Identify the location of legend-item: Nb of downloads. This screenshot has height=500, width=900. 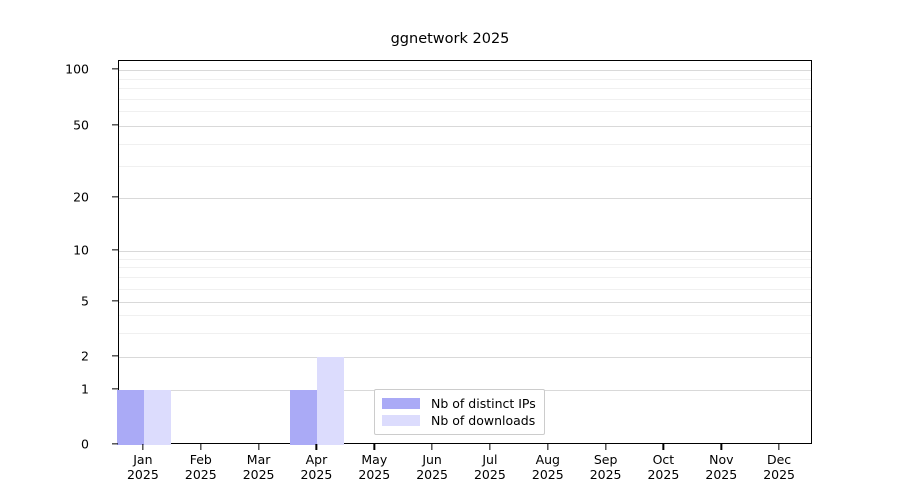
(459, 420).